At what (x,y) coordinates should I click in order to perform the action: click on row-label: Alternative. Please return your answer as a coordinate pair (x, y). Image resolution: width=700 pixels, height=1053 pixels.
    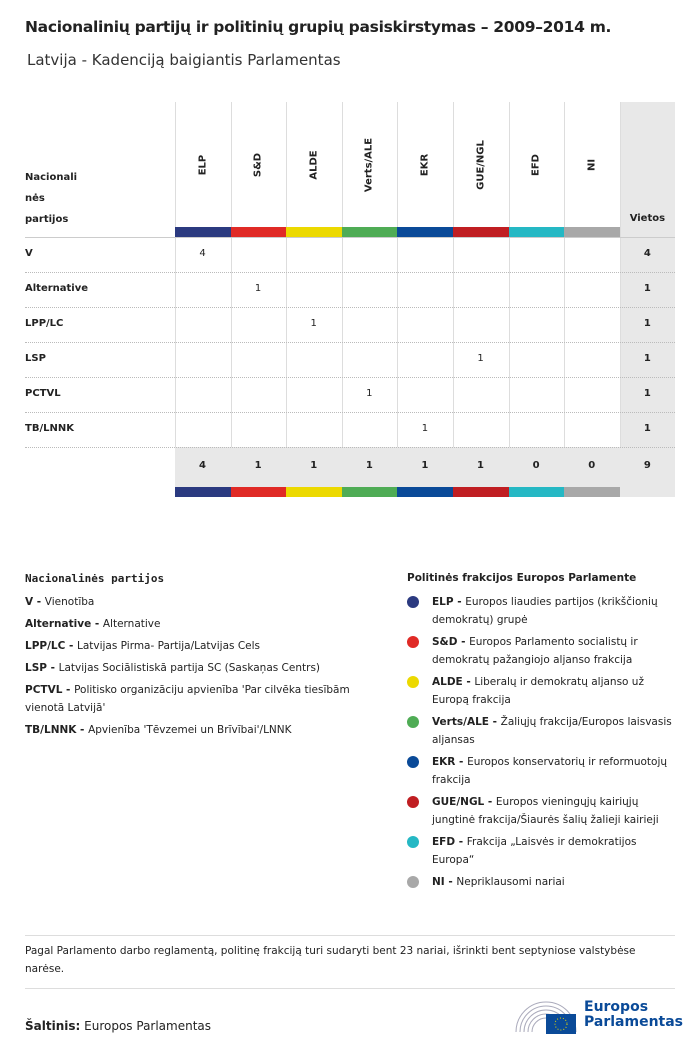
    Looking at the image, I should click on (57, 288).